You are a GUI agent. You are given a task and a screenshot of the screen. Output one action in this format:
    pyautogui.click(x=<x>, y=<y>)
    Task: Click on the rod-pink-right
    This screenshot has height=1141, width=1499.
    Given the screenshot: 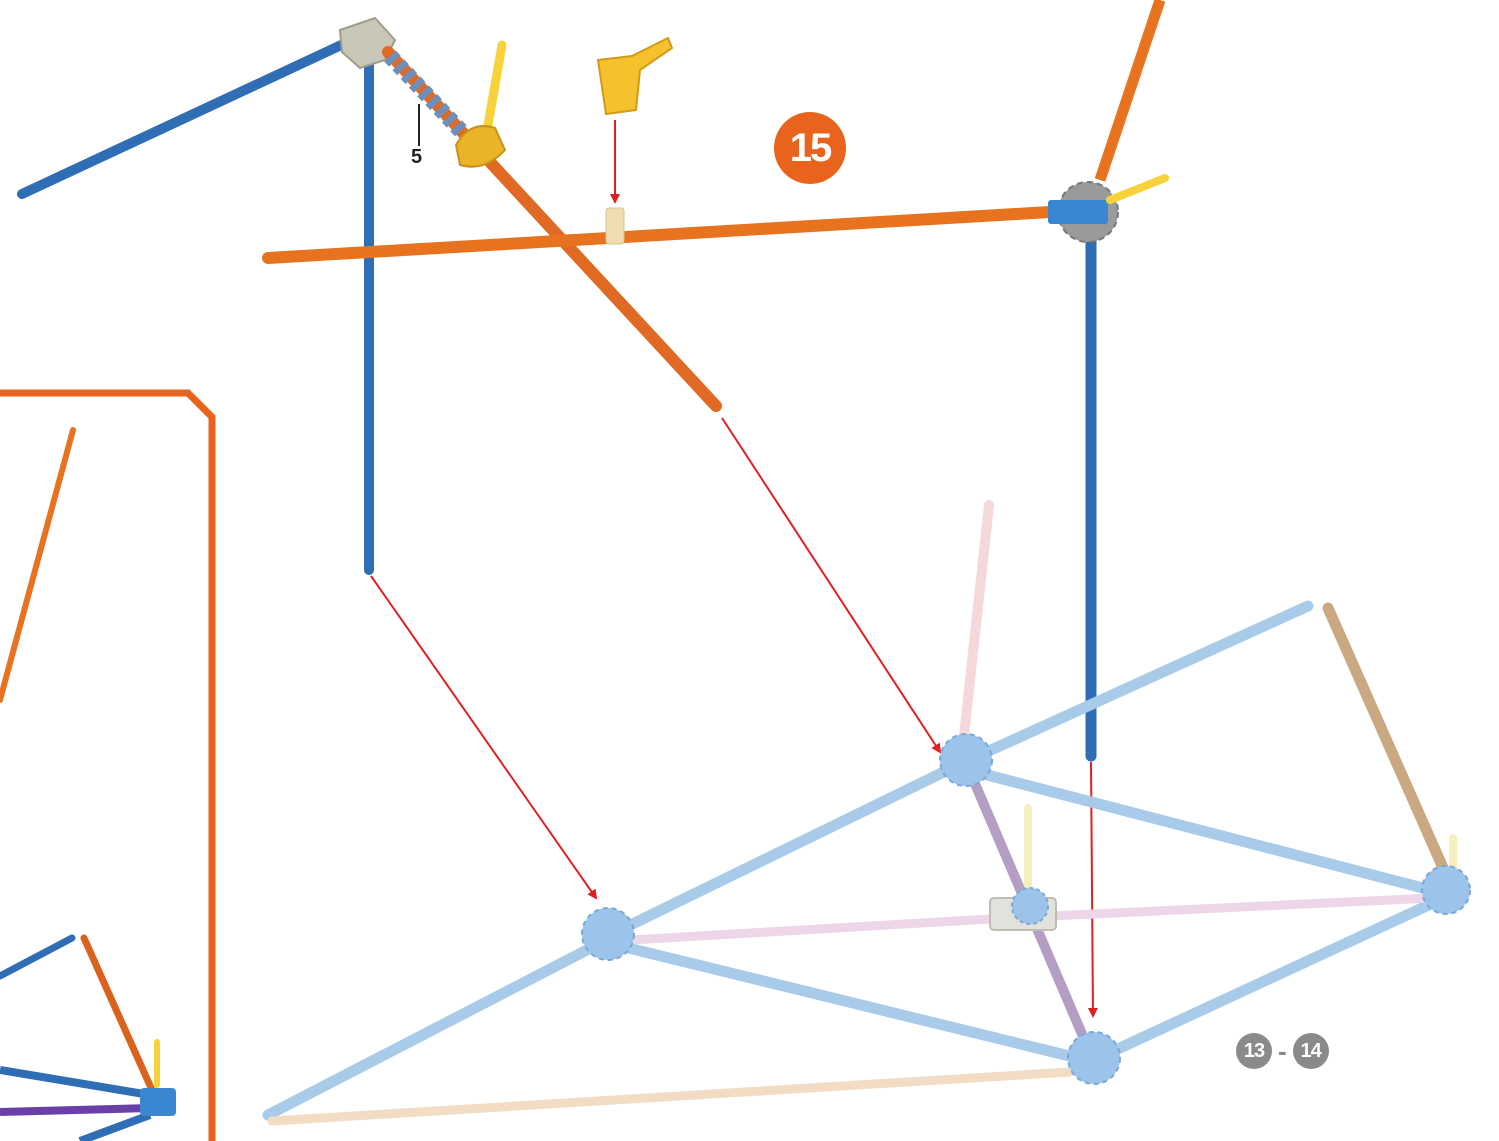 What is the action you would take?
    pyautogui.click(x=1241, y=907)
    